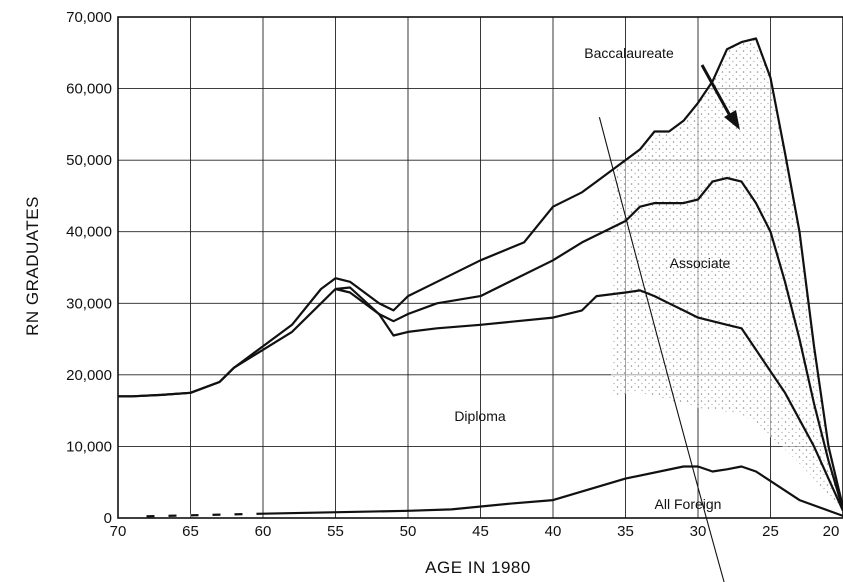  I want to click on x-tick-label: 25, so click(770, 531).